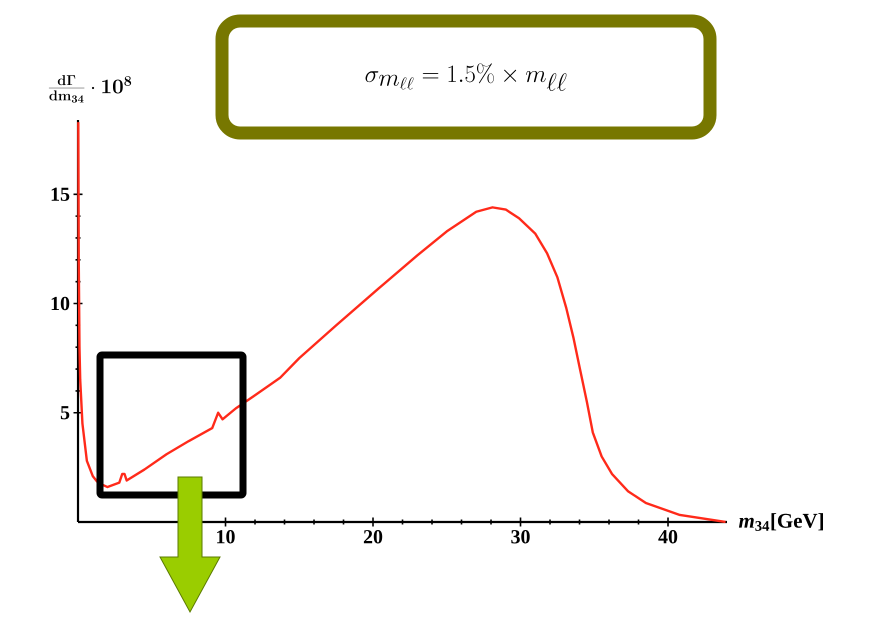 Image resolution: width=892 pixels, height=617 pixels. I want to click on x-axis-title: m$_{34}$[GeV], so click(781, 522).